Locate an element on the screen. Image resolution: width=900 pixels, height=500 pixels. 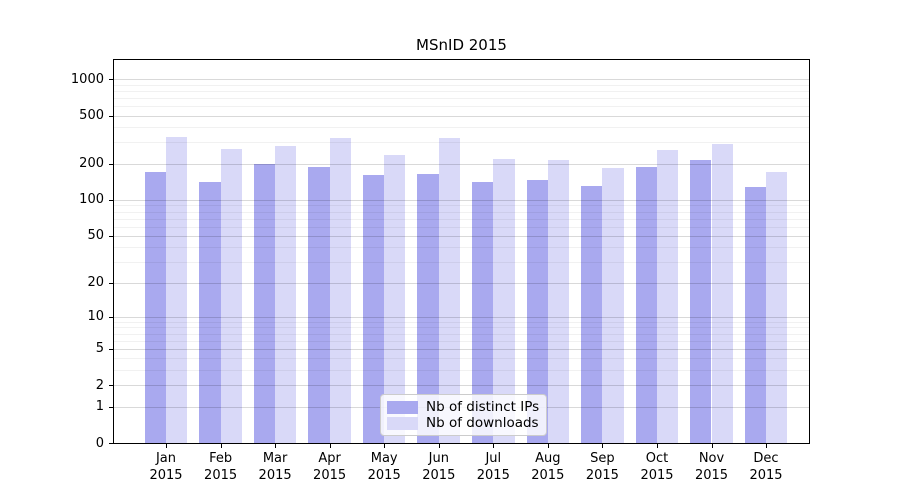
legend-label-distinct-ips: Nb of distinct IPs is located at coordinates (483, 407).